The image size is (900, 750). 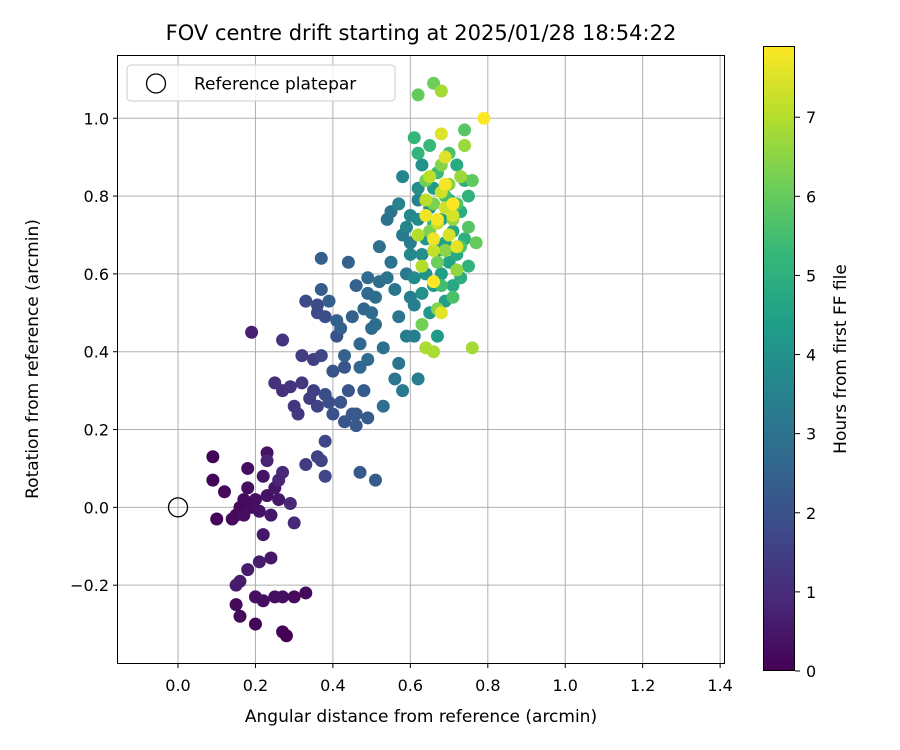 What do you see at coordinates (642, 685) in the screenshot?
I see `x-tick-label: 1.2` at bounding box center [642, 685].